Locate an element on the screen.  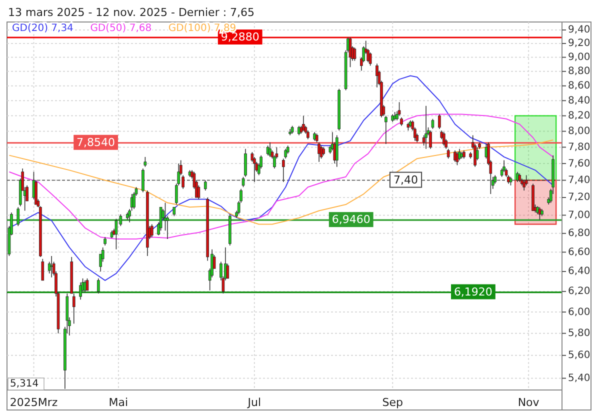
y-tick-label: 9,20 is located at coordinates (579, 44).